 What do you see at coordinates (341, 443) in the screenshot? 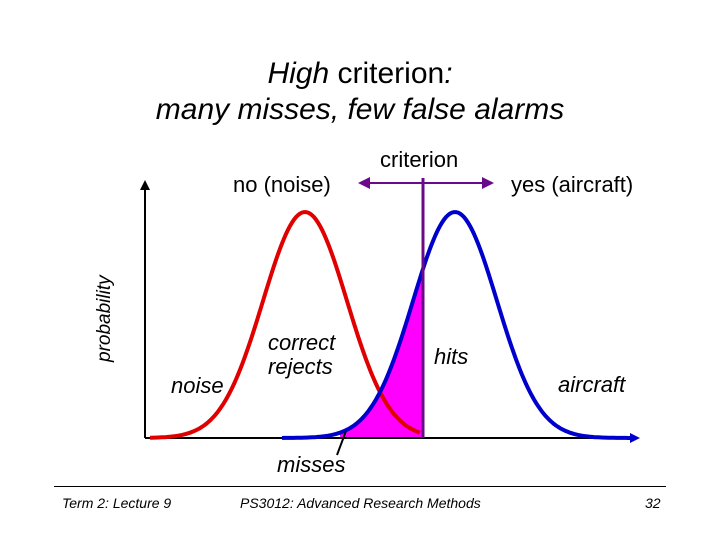
I see `misses-pointer` at bounding box center [341, 443].